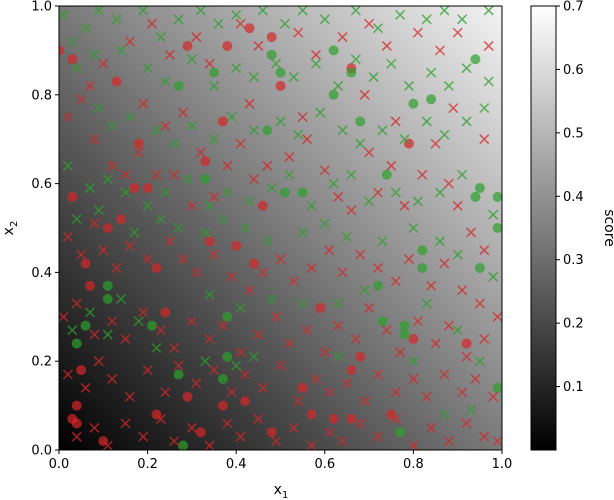 Image resolution: width=614 pixels, height=500 pixels. Describe the element at coordinates (10, 228) in the screenshot. I see `y-axis-label: x2` at that location.